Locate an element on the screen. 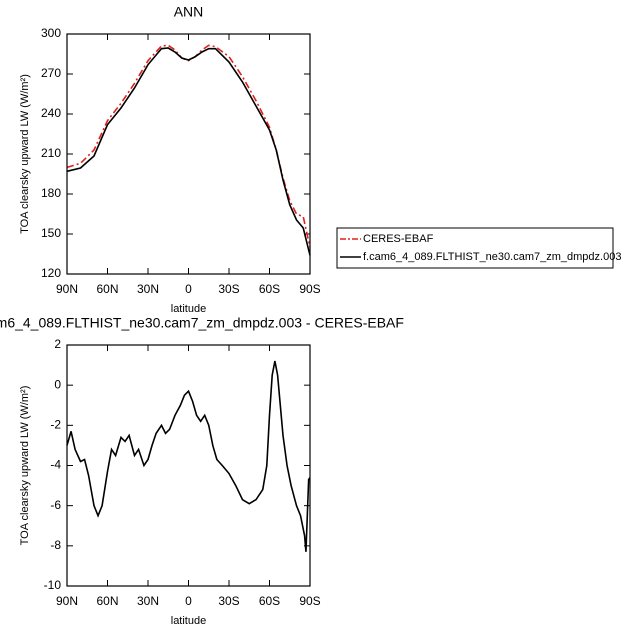  y-tick-label: 240 is located at coordinates (51, 113).